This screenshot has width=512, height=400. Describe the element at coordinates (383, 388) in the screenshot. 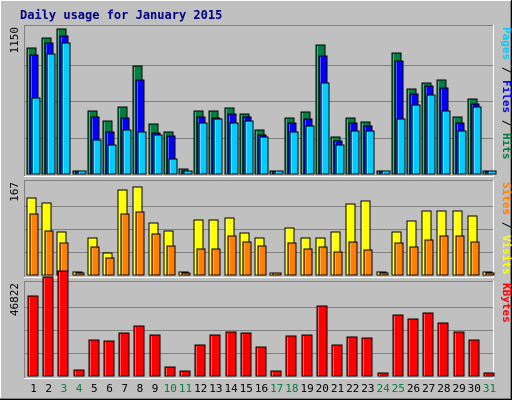

I see `x-tick-label: 24` at that location.